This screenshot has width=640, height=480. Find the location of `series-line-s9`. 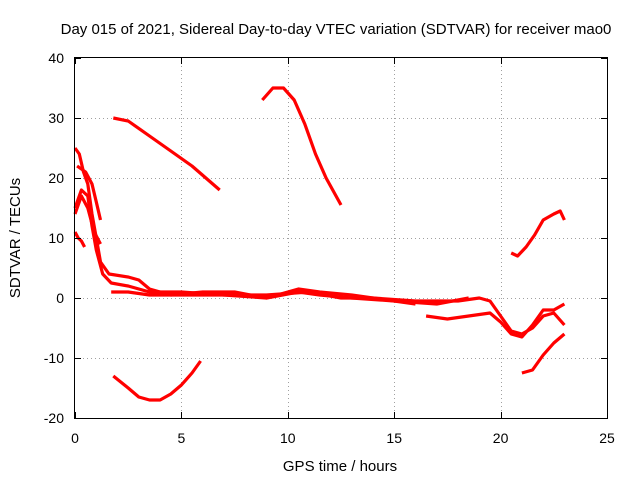

series-line-s9 is located at coordinates (302, 146).